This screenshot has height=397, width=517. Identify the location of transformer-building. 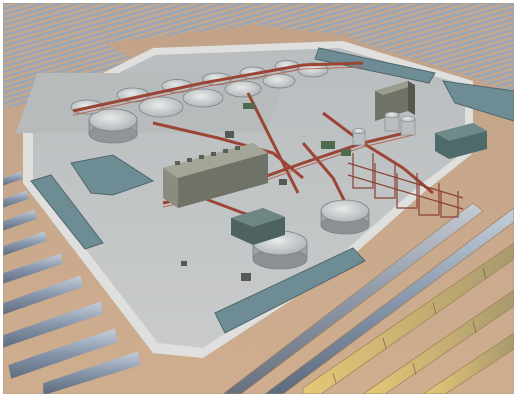
(461, 141).